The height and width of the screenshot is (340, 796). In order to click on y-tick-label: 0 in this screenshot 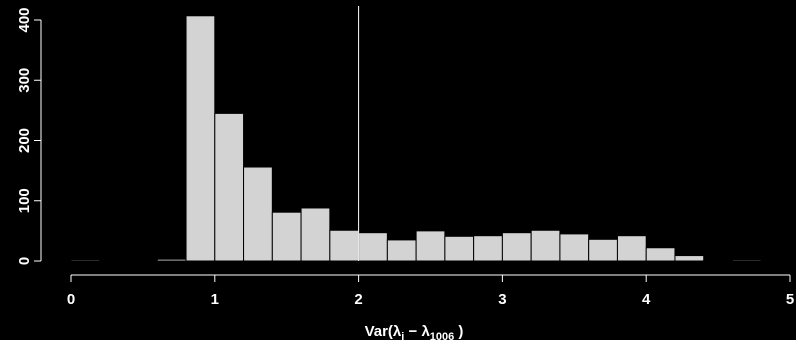, I will do `click(24, 261)`.